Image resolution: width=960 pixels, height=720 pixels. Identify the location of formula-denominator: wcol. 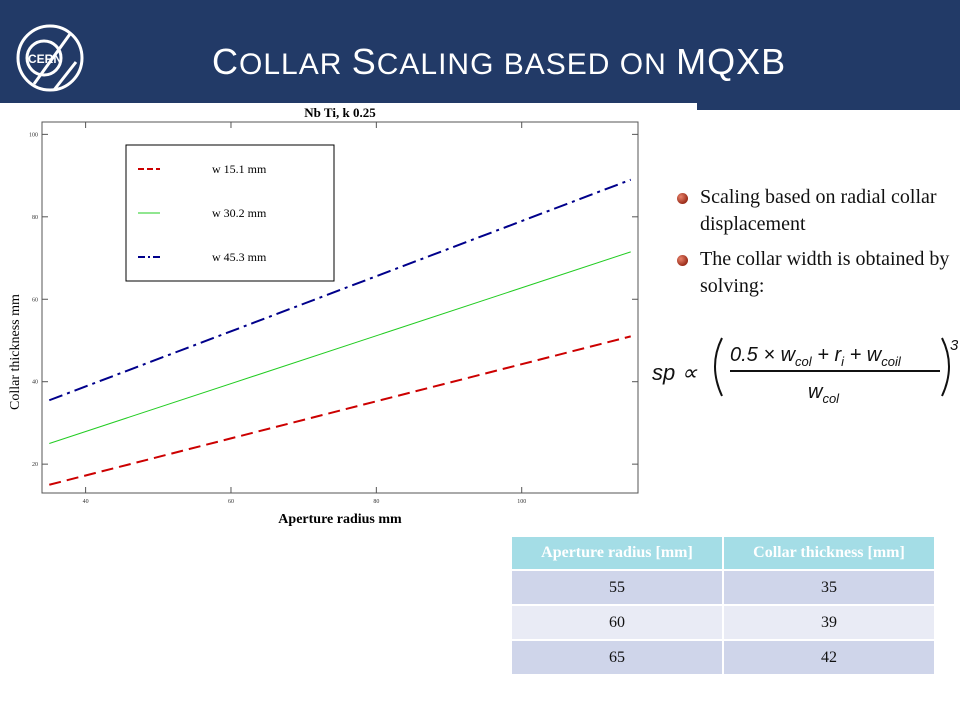
(824, 393).